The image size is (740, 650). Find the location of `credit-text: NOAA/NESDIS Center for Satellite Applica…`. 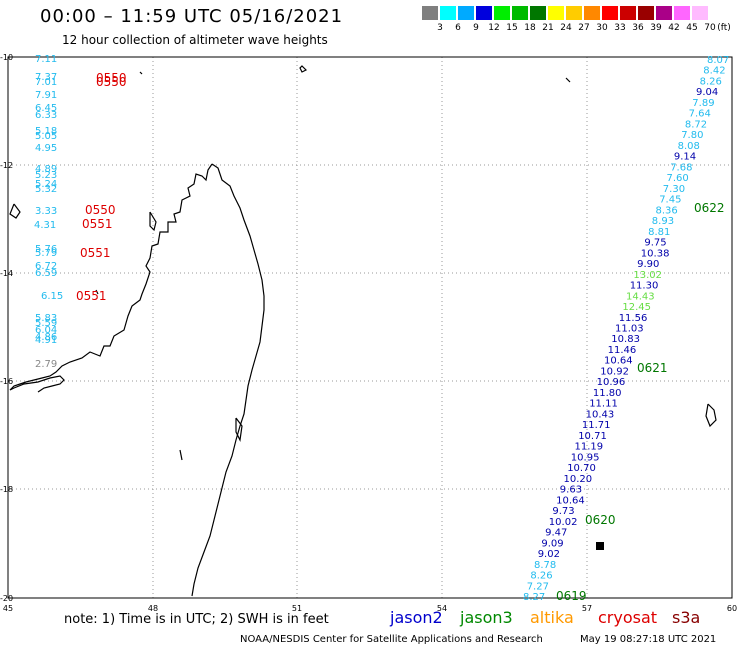

credit-text: NOAA/NESDIS Center for Satellite Applica… is located at coordinates (391, 639).